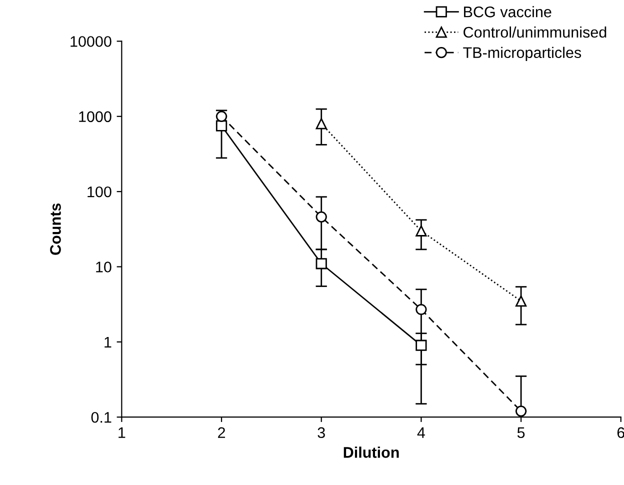  I want to click on y-tick-label: 10, so click(104, 267).